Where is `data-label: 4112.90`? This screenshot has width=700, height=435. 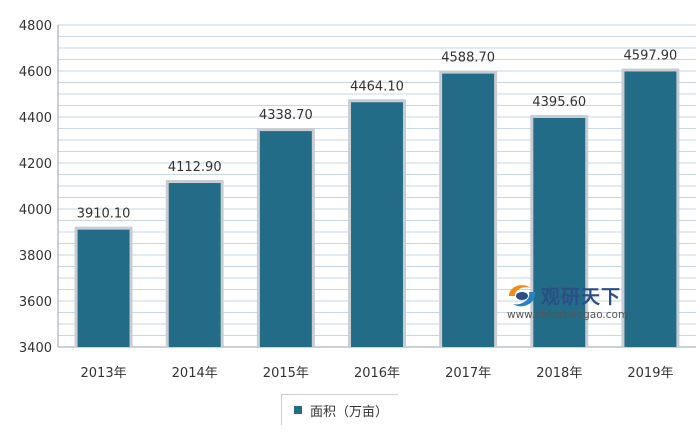 data-label: 4112.90 is located at coordinates (195, 167).